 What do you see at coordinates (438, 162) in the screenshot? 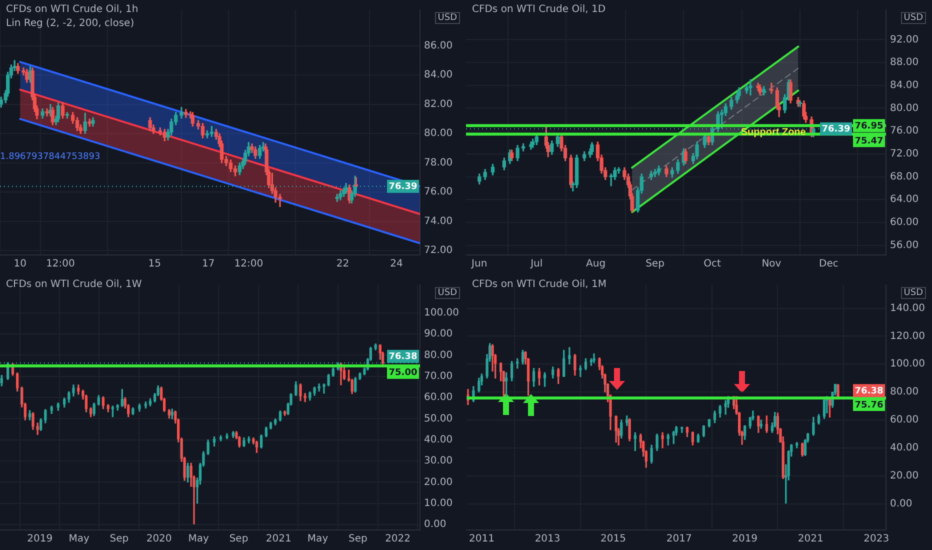
I see `y-tick-label: 78.00` at bounding box center [438, 162].